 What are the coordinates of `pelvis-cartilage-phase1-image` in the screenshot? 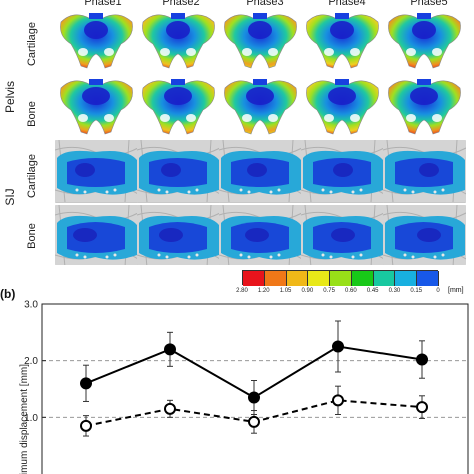 It's located at (96, 40).